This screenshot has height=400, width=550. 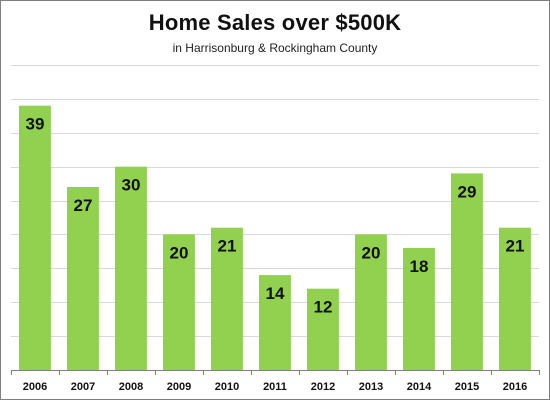 What do you see at coordinates (275, 387) in the screenshot?
I see `x-tick-label: 2011` at bounding box center [275, 387].